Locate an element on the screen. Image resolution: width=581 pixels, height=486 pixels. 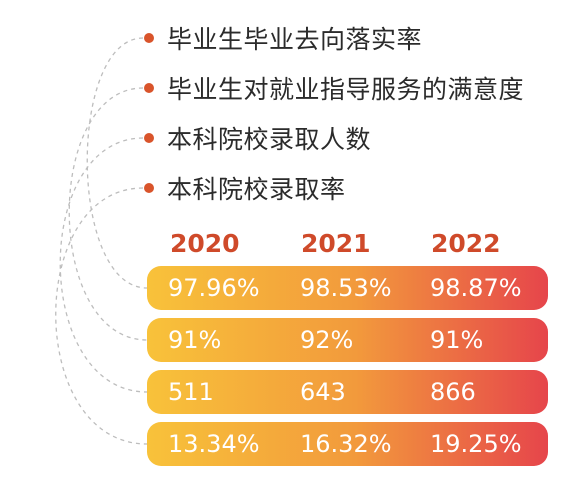
value-cell: 97.96% is located at coordinates (214, 288).